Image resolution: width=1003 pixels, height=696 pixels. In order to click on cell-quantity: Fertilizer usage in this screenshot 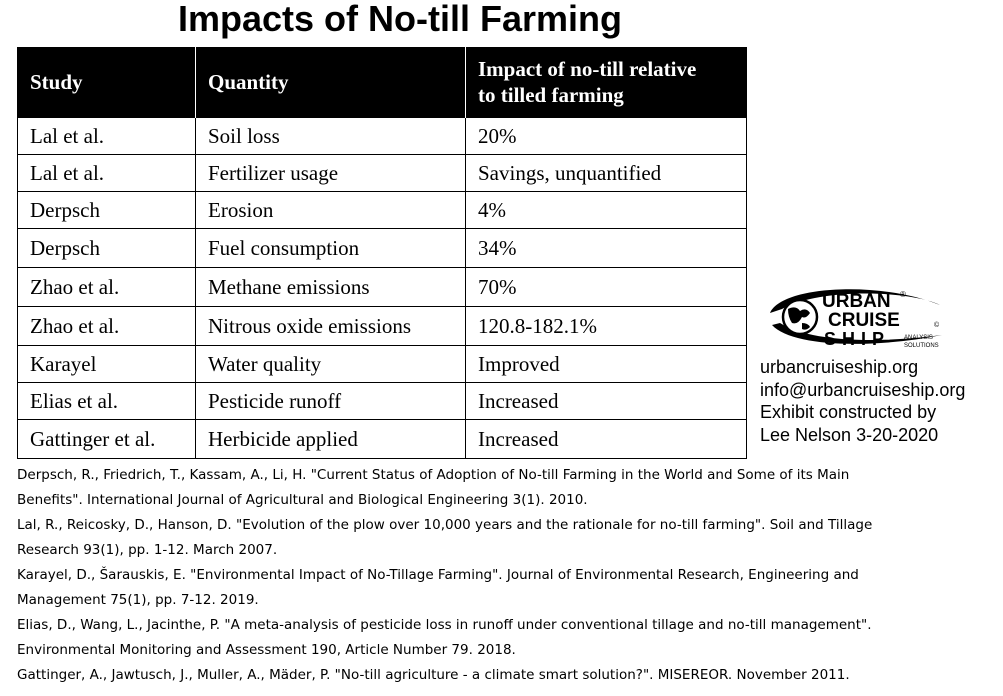, I will do `click(330, 173)`.